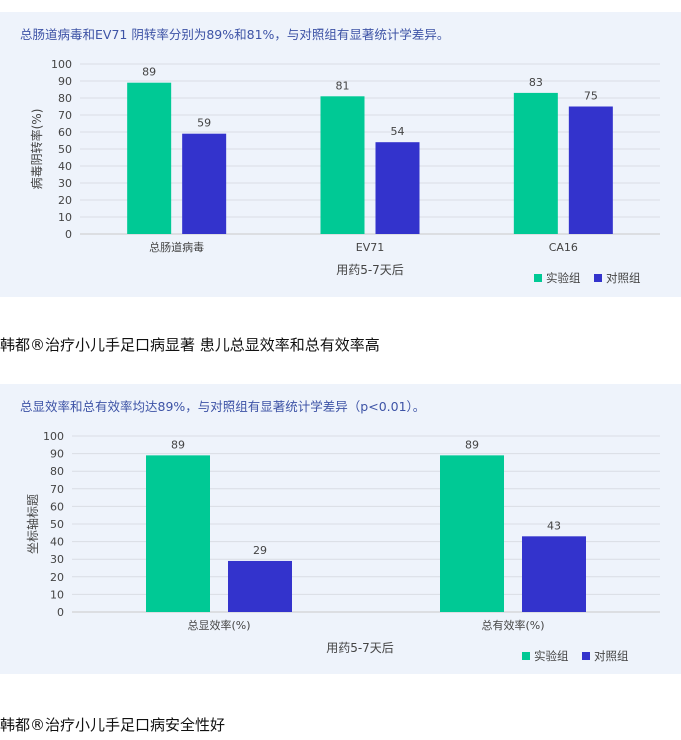  Describe the element at coordinates (36, 149) in the screenshot. I see `y-axis-title: 病毒阴转率(%)` at that location.